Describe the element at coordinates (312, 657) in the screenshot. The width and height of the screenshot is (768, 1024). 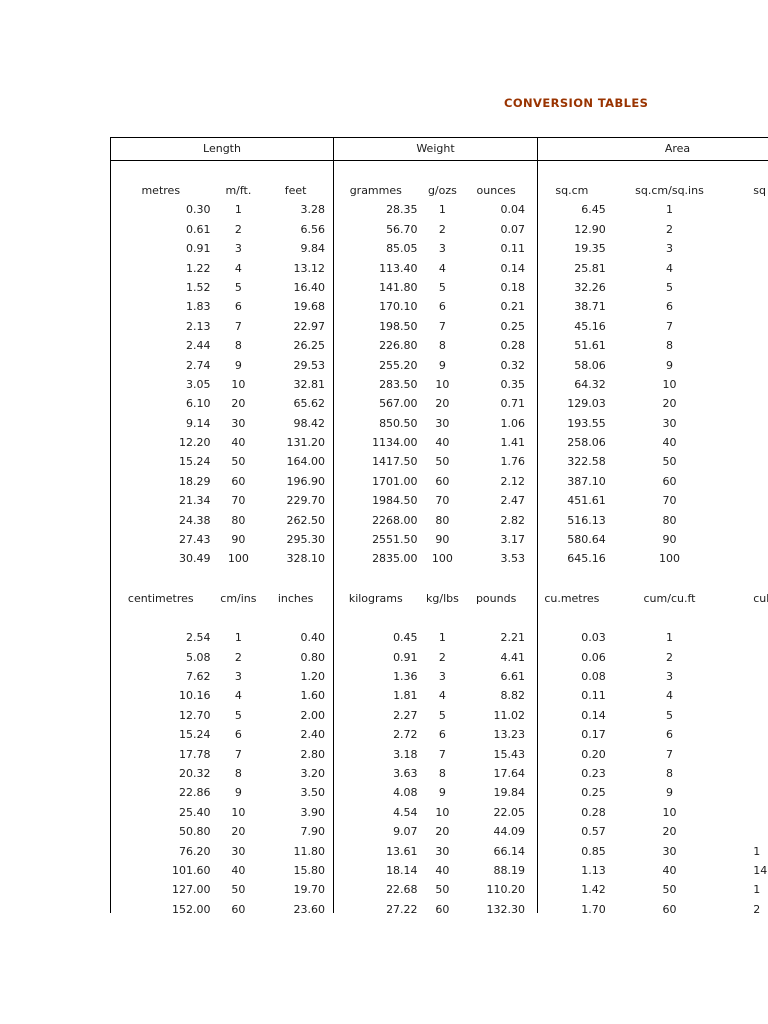
I see `cell: 0.80` at that location.